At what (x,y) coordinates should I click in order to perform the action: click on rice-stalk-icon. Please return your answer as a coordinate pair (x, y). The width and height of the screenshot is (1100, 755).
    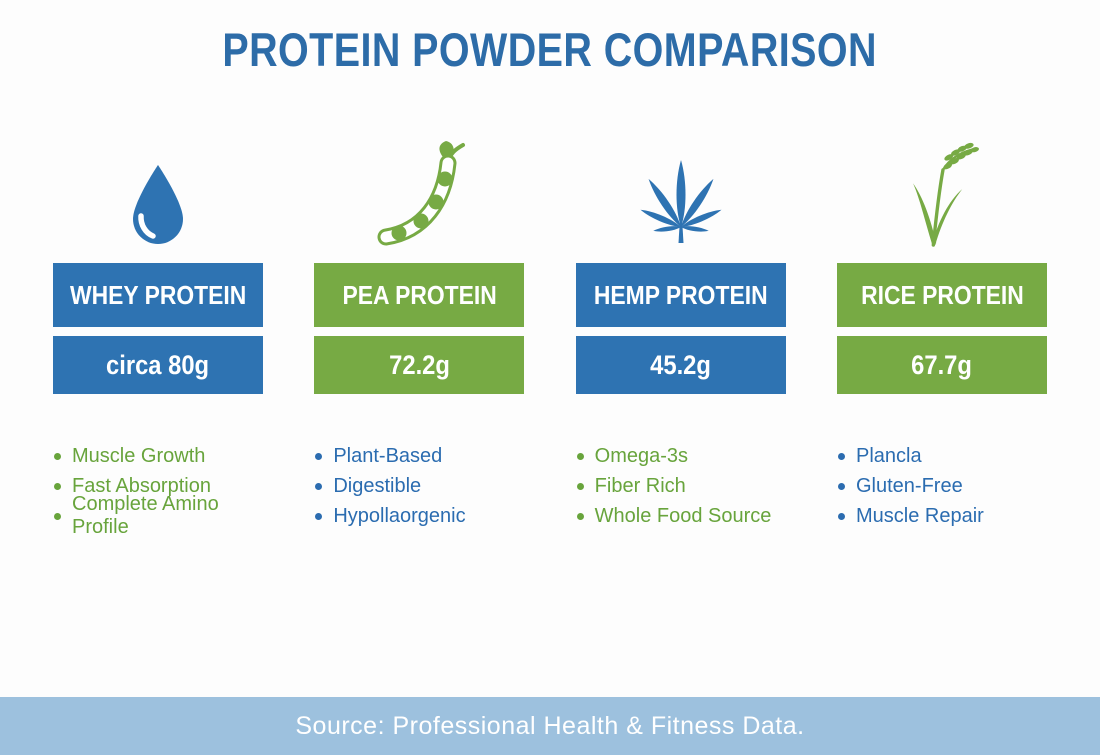
    Looking at the image, I should click on (942, 192).